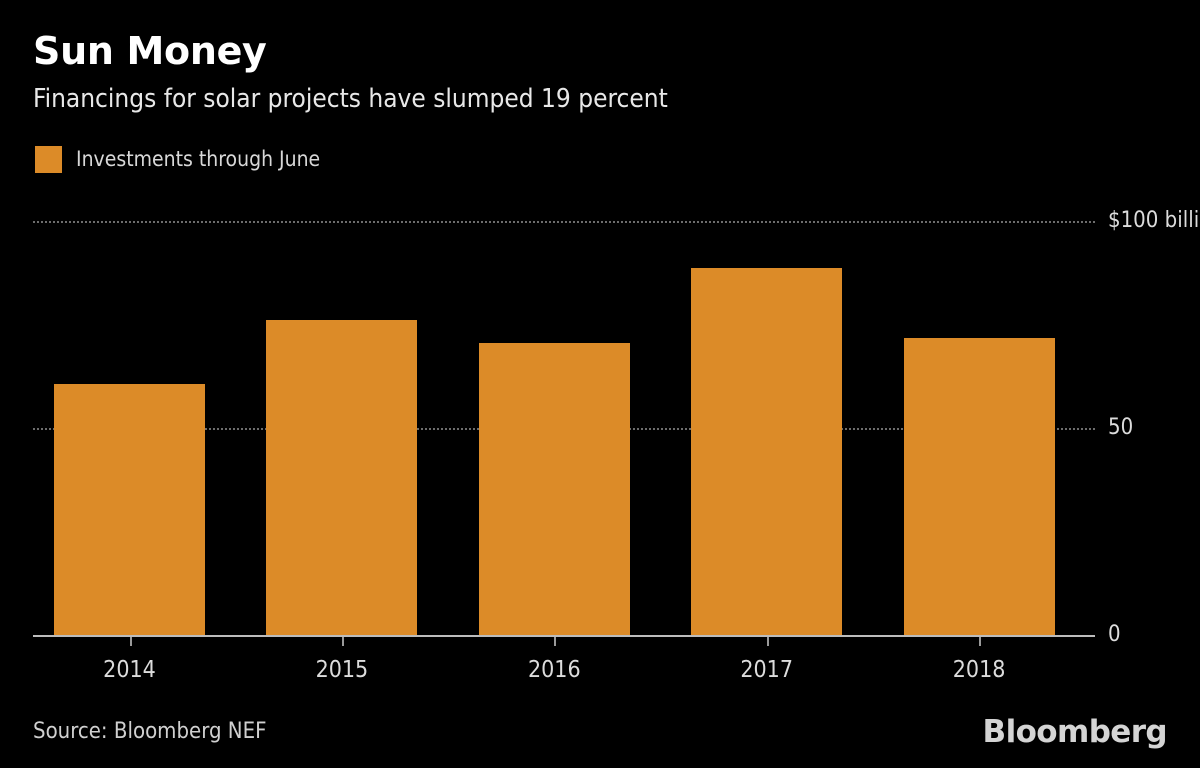  What do you see at coordinates (767, 670) in the screenshot?
I see `x-tick-label-2017: 2017` at bounding box center [767, 670].